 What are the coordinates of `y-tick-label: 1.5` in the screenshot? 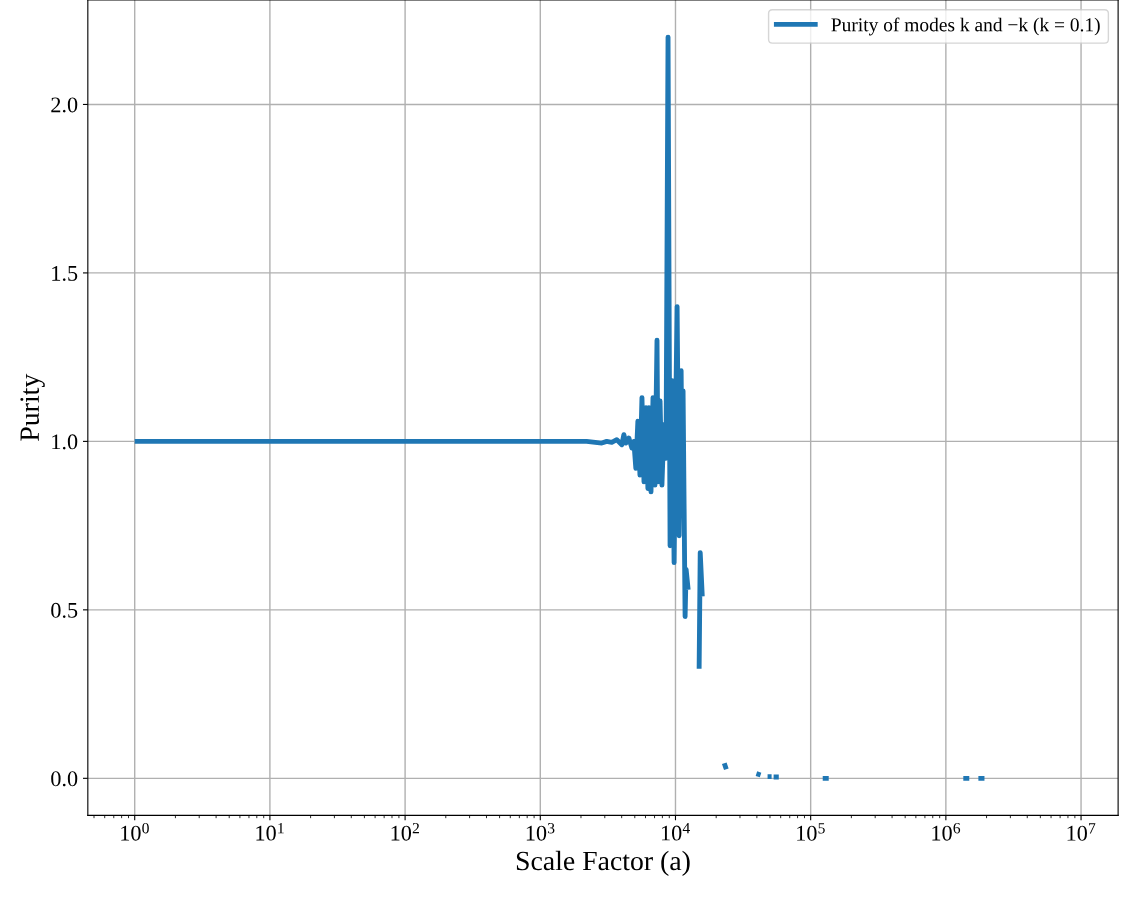 It's located at (65, 273).